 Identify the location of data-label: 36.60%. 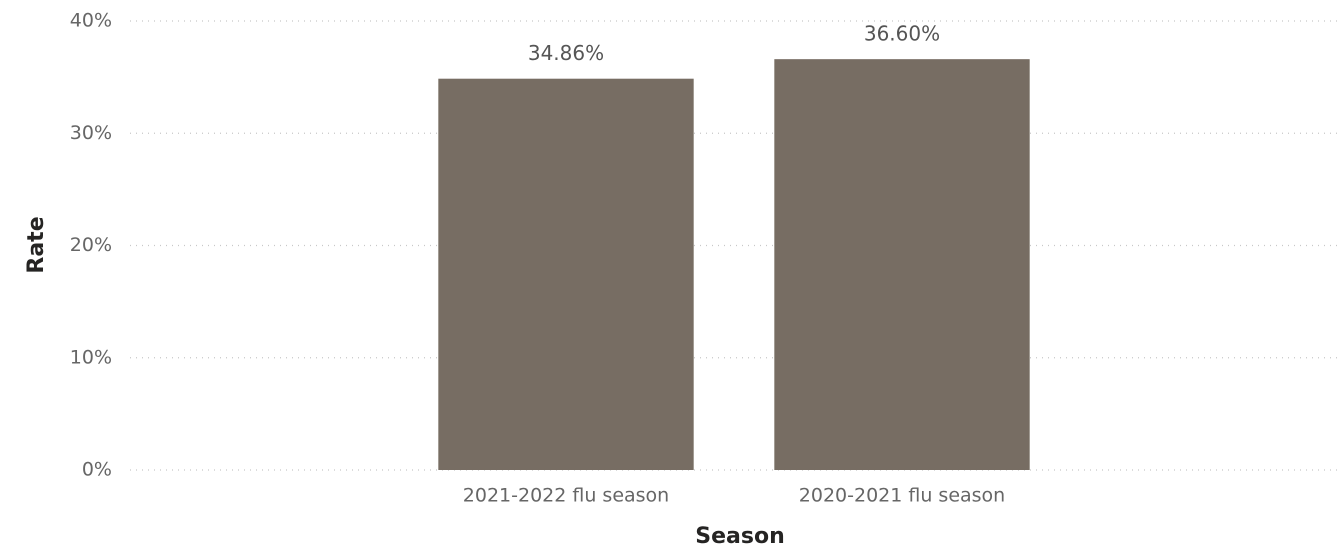
(902, 34).